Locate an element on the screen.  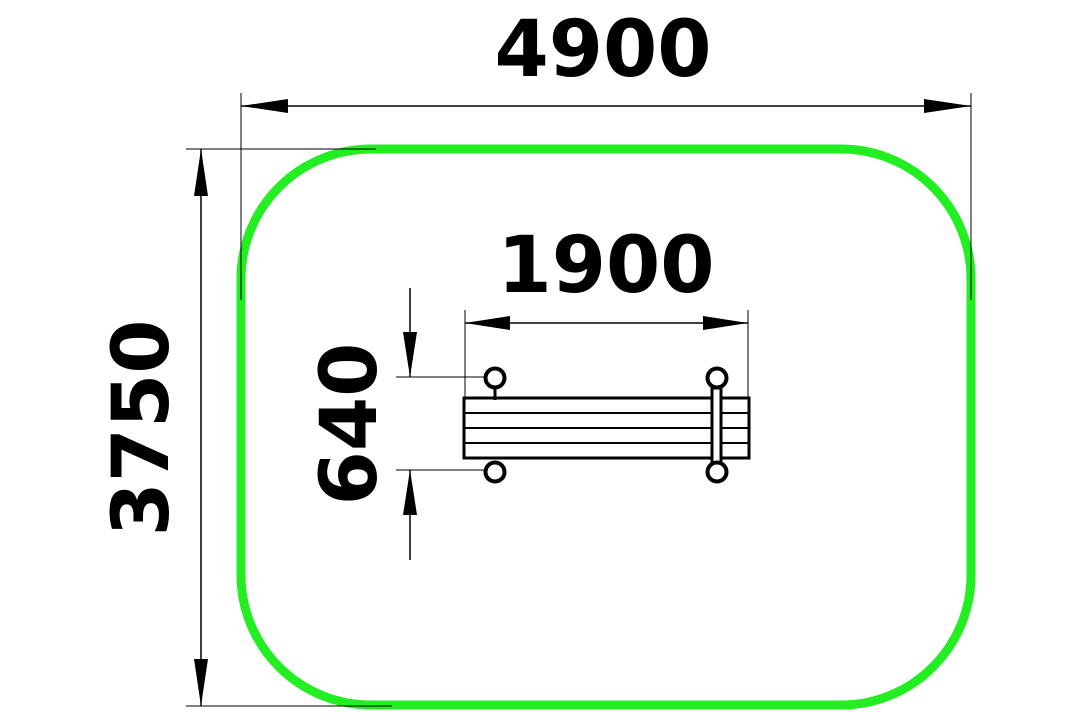
bench-width-dimension: 640 is located at coordinates (399, 424).